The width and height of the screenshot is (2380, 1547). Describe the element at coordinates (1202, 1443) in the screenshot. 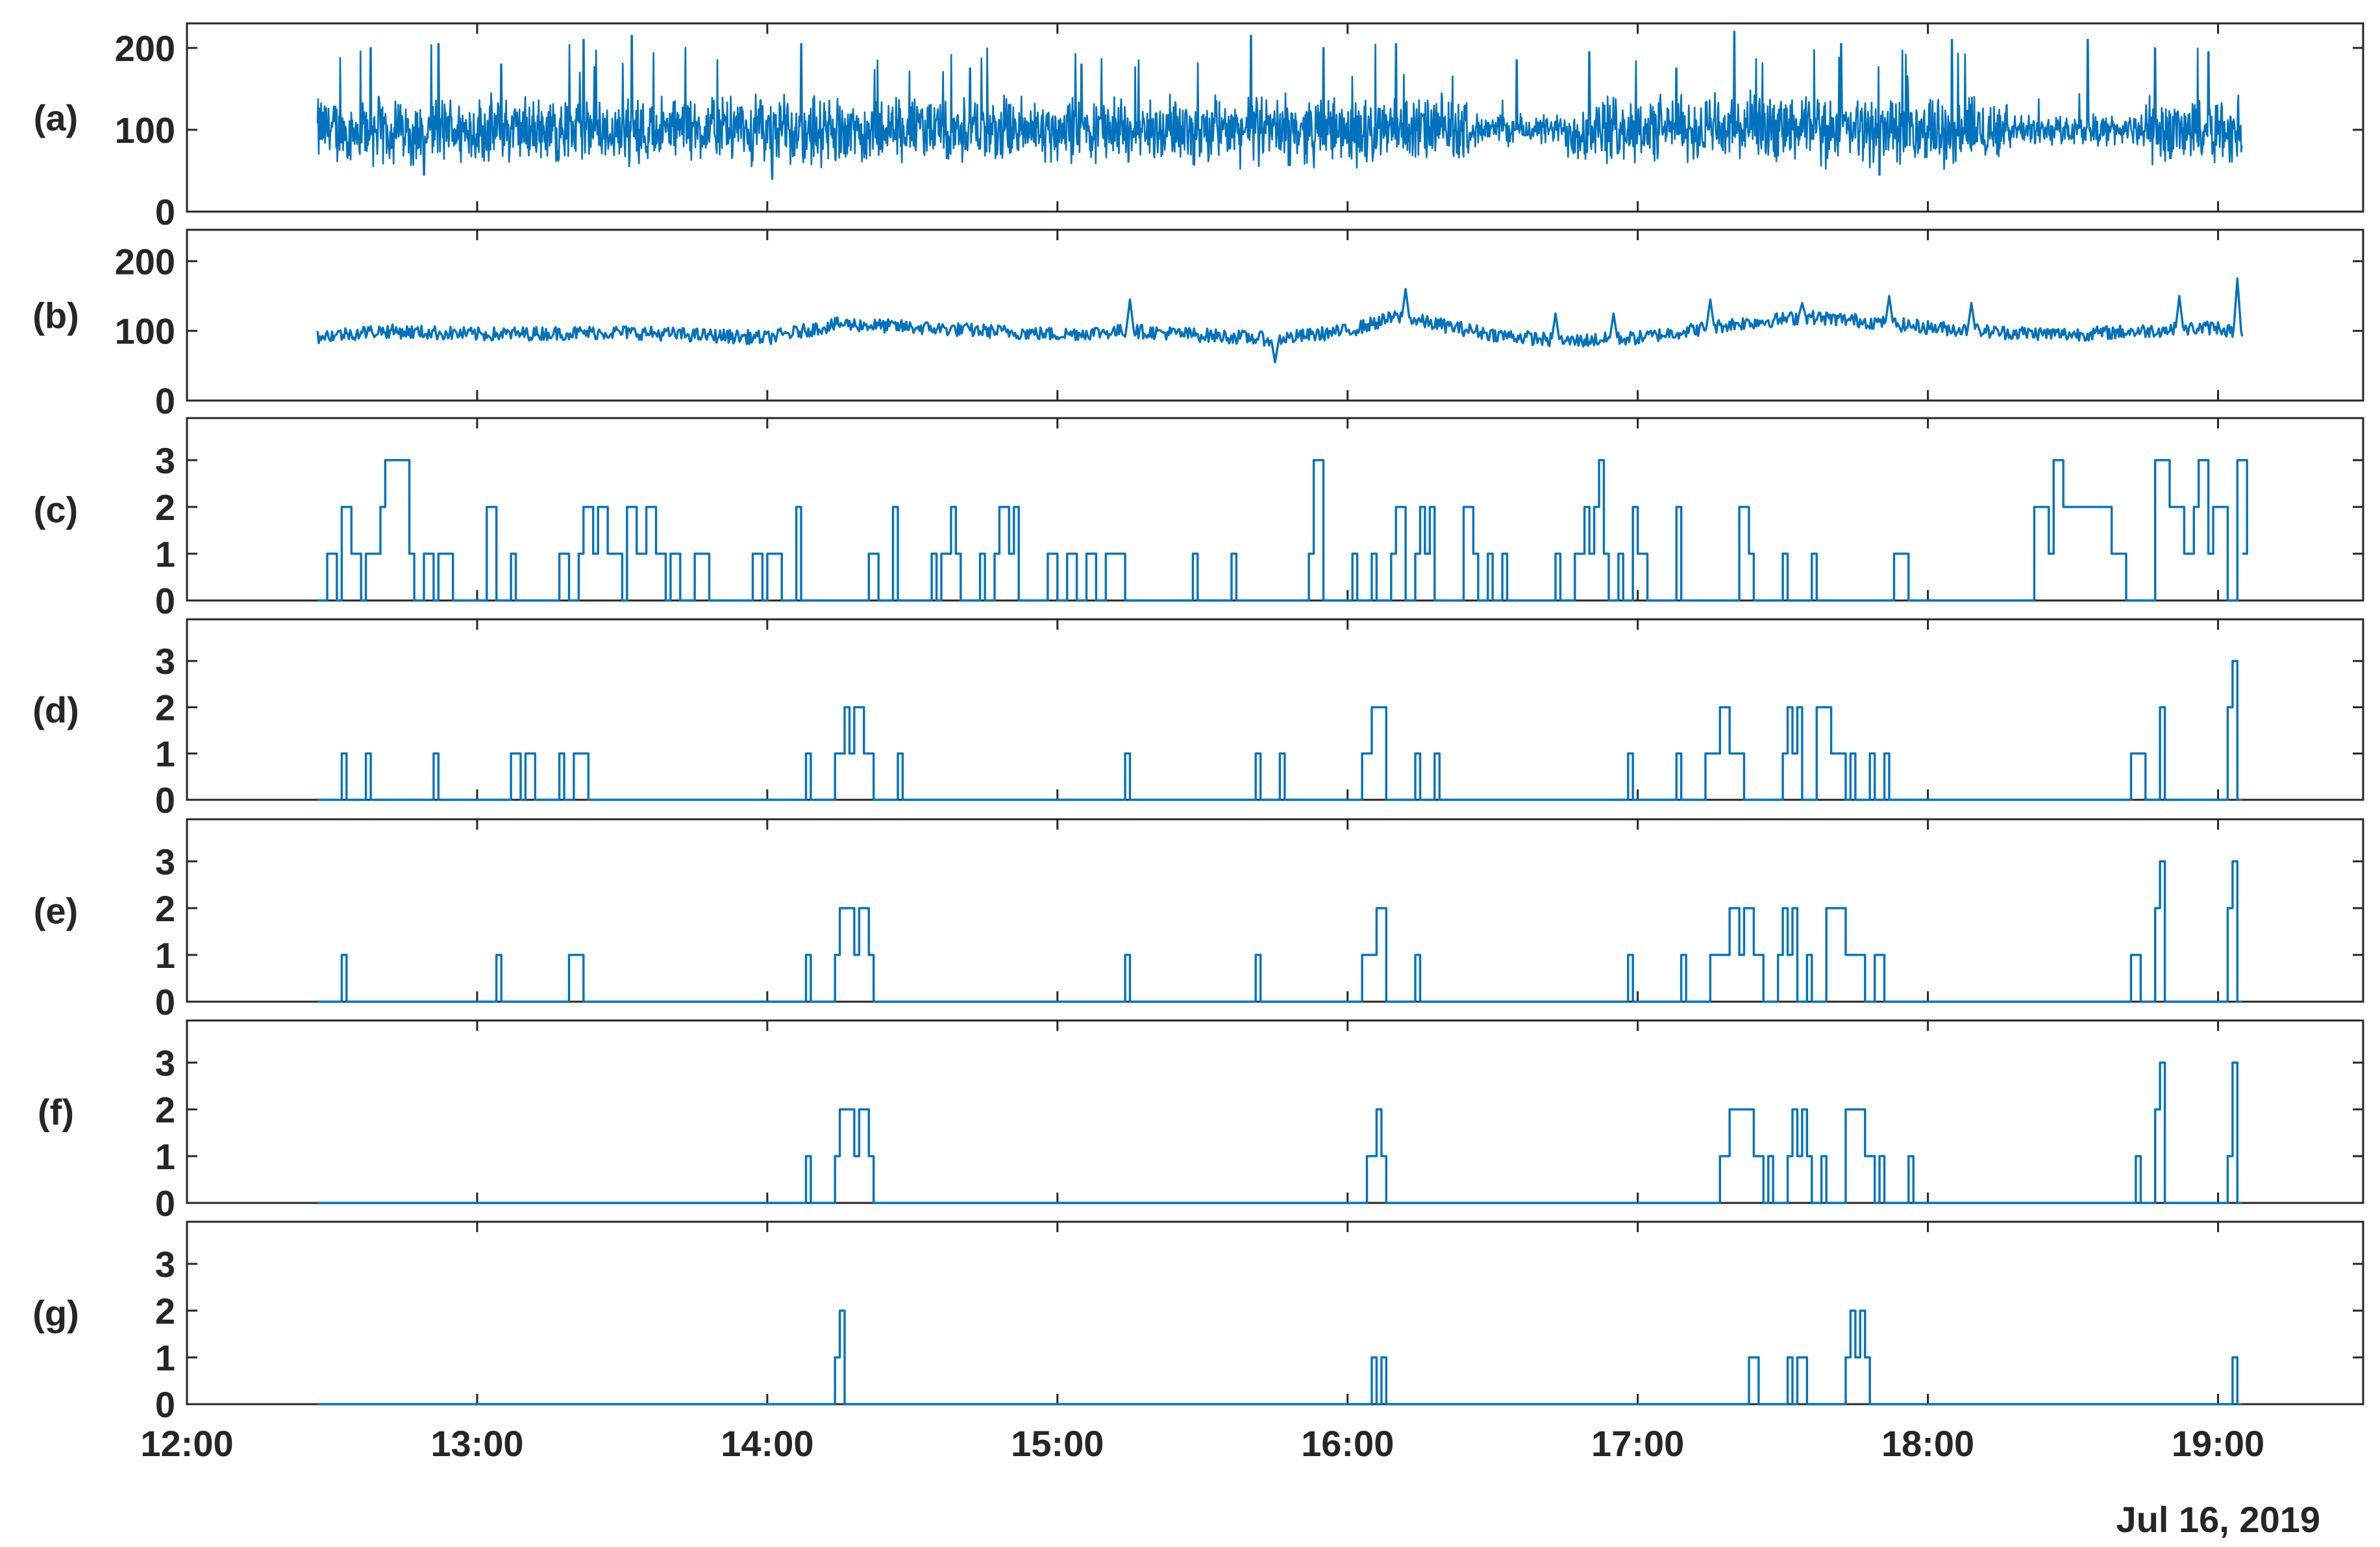

I see `time-axis: 12:00 13:00 14:00 15:00 16:00 17:00 18:00 19:00` at that location.